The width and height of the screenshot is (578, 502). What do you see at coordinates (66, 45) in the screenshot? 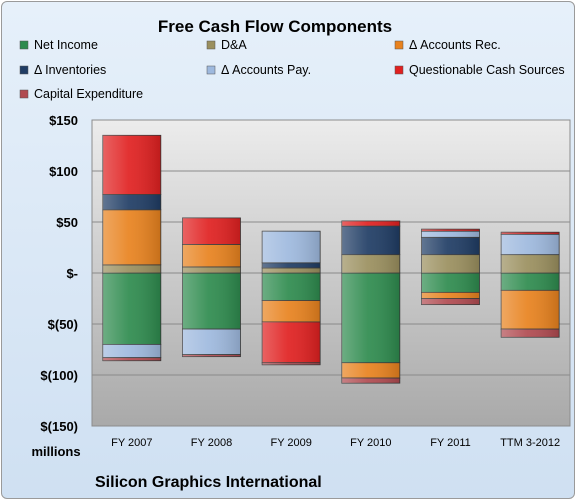
I see `legend-label: Net Income` at bounding box center [66, 45].